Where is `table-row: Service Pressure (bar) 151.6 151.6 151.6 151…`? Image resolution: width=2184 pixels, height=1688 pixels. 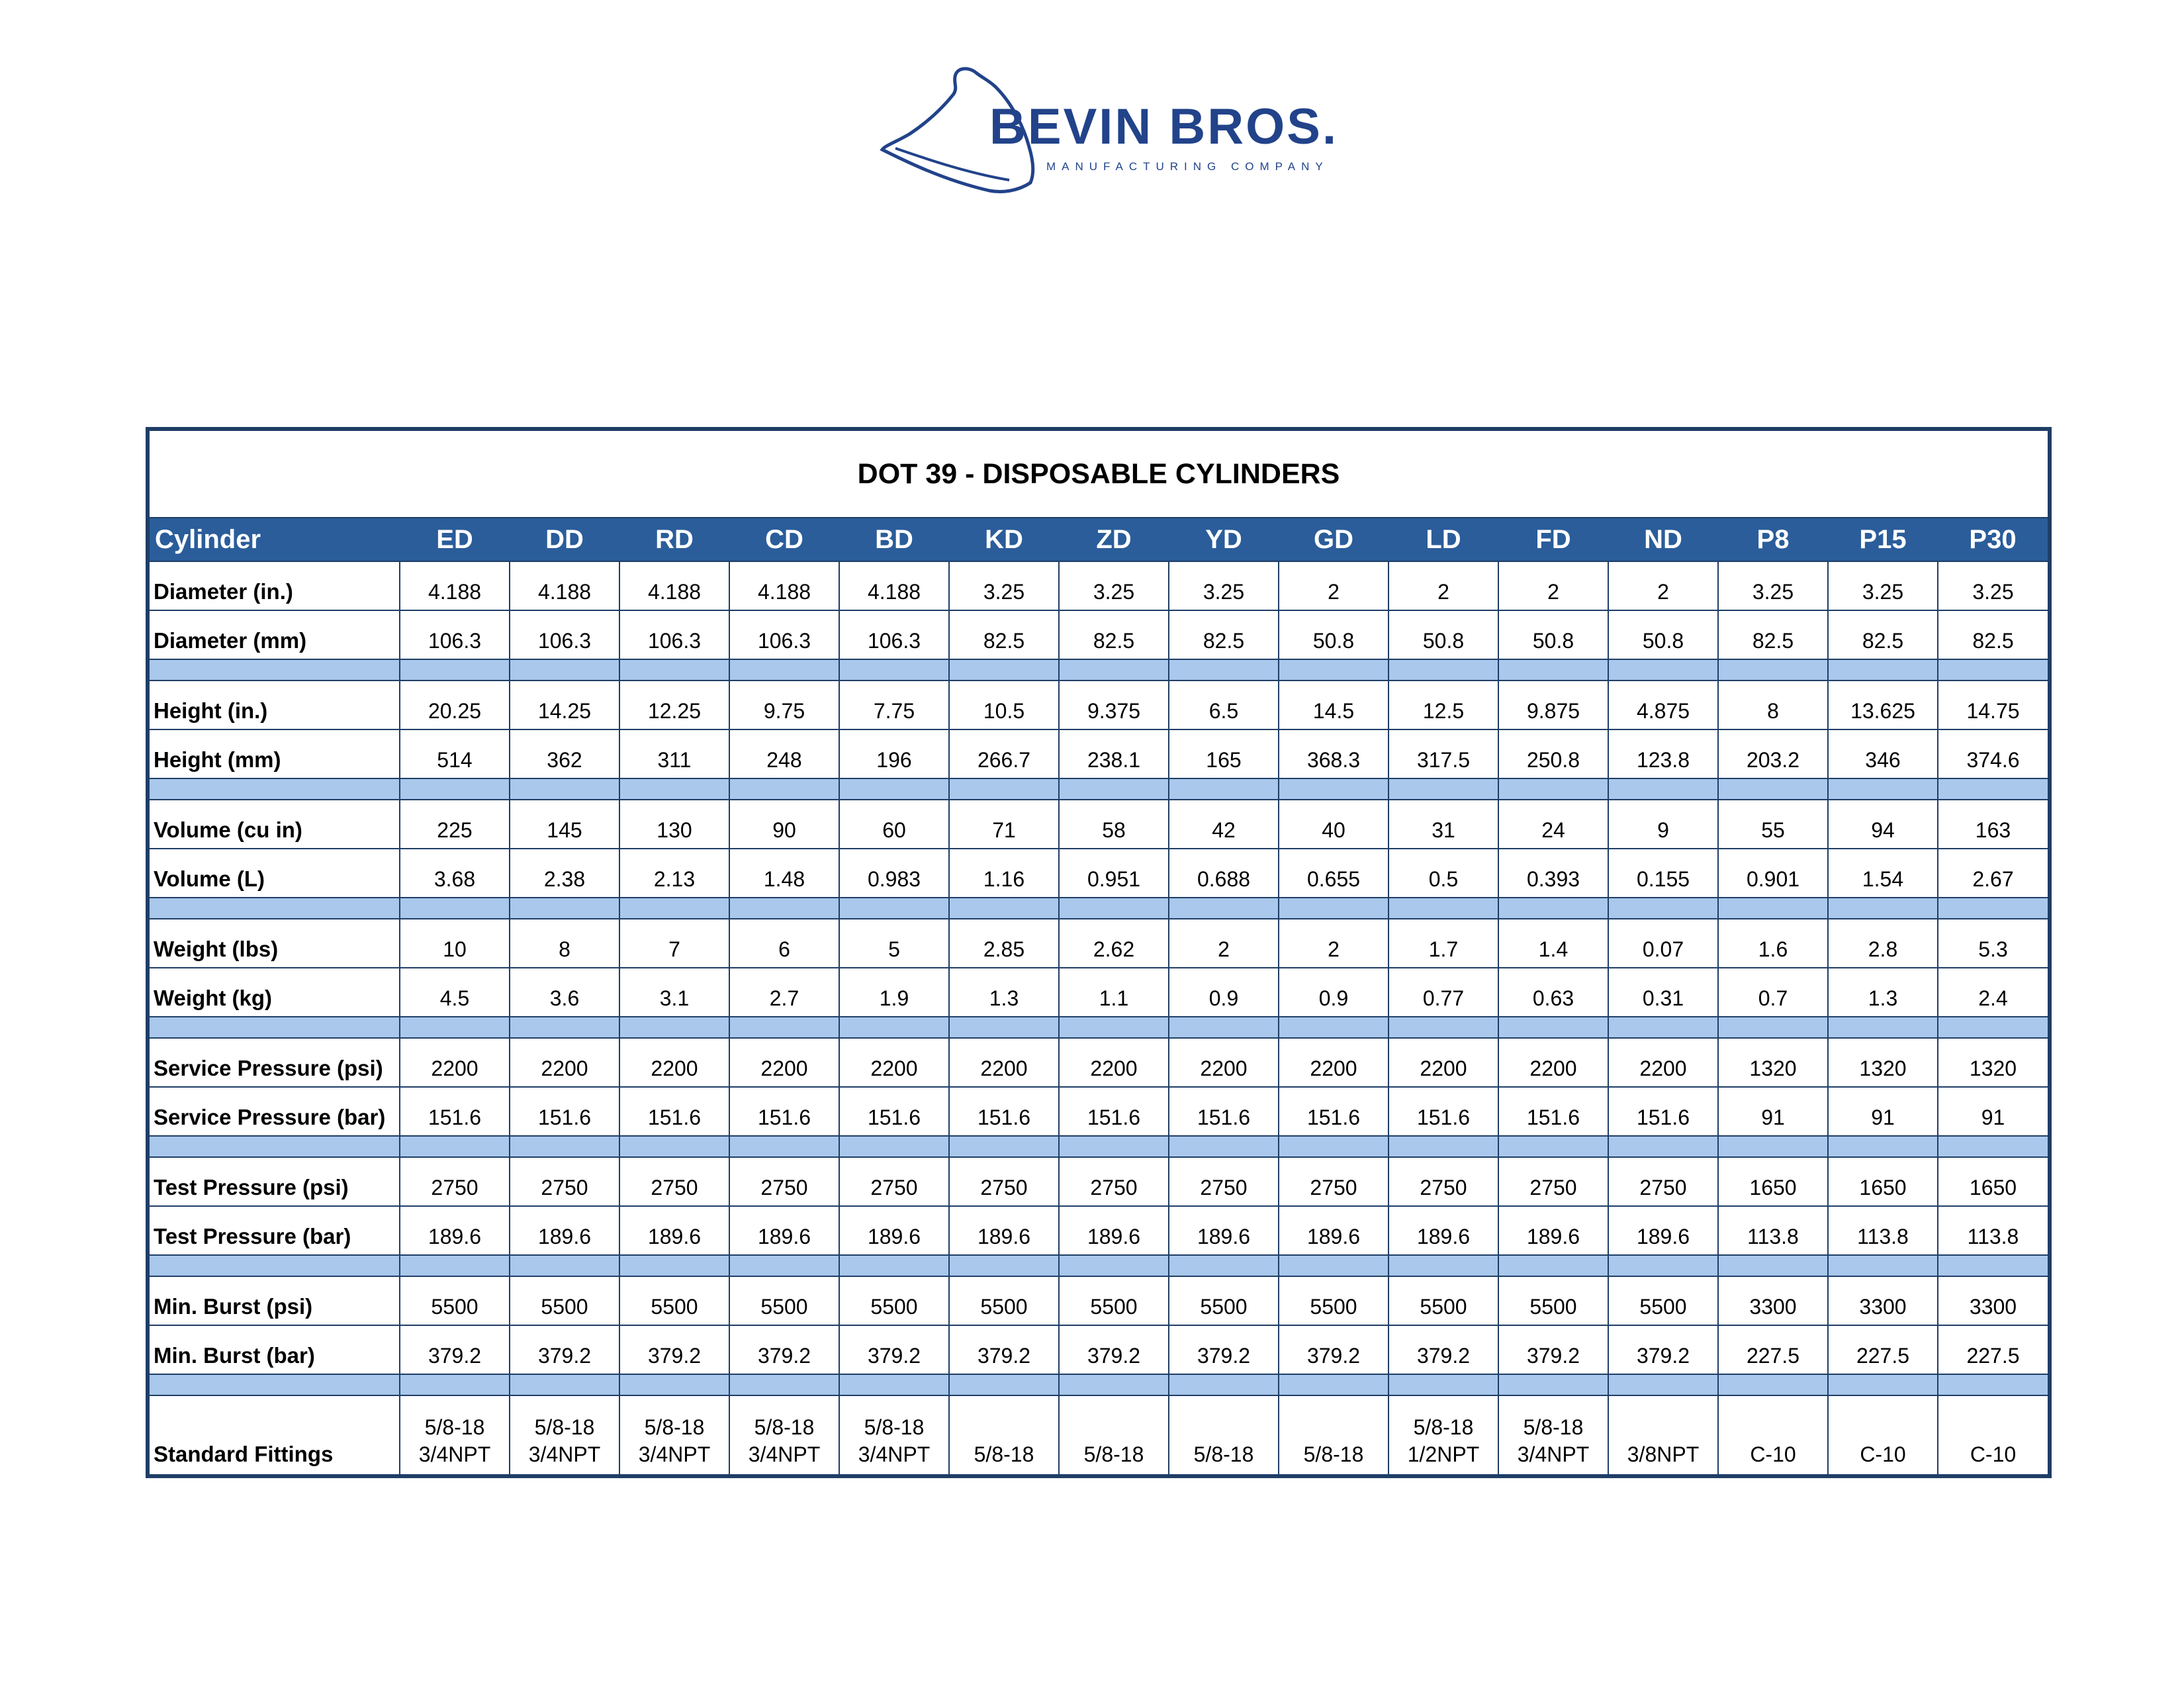
table-row: Service Pressure (bar) 151.6 151.6 151.6 151… is located at coordinates (1099, 1111).